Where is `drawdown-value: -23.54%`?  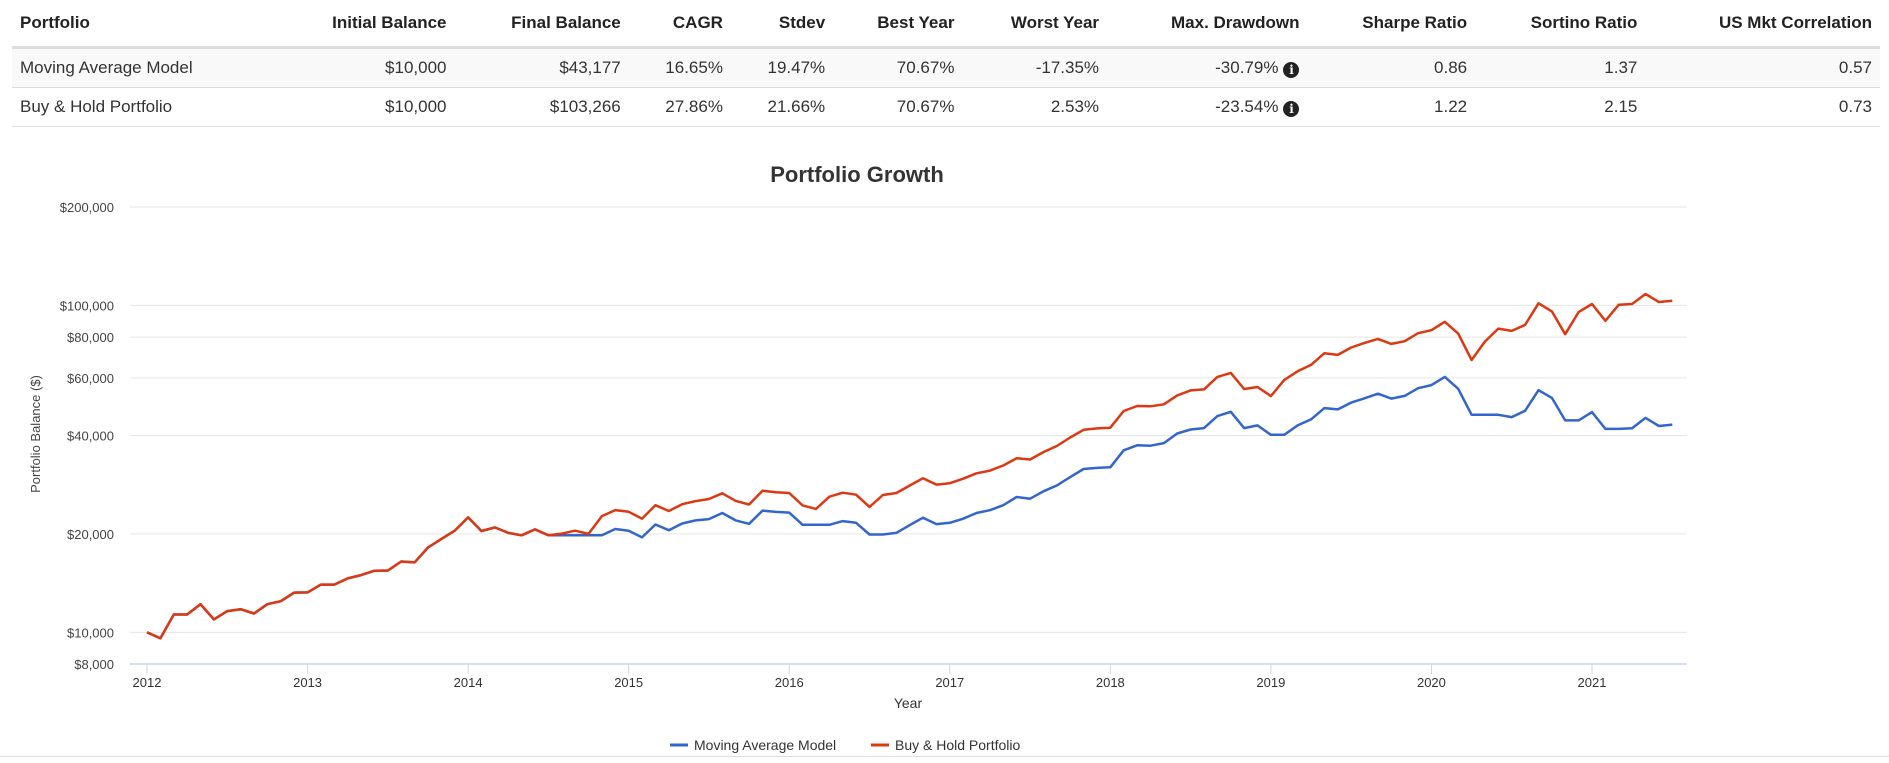 drawdown-value: -23.54% is located at coordinates (1247, 106).